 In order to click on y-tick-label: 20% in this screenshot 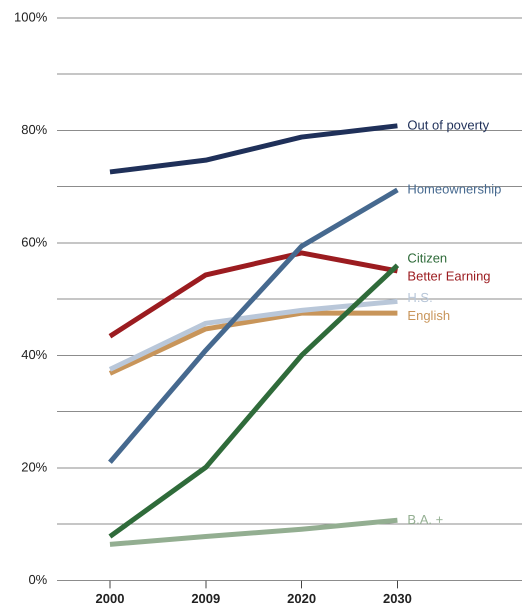, I will do `click(34, 466)`.